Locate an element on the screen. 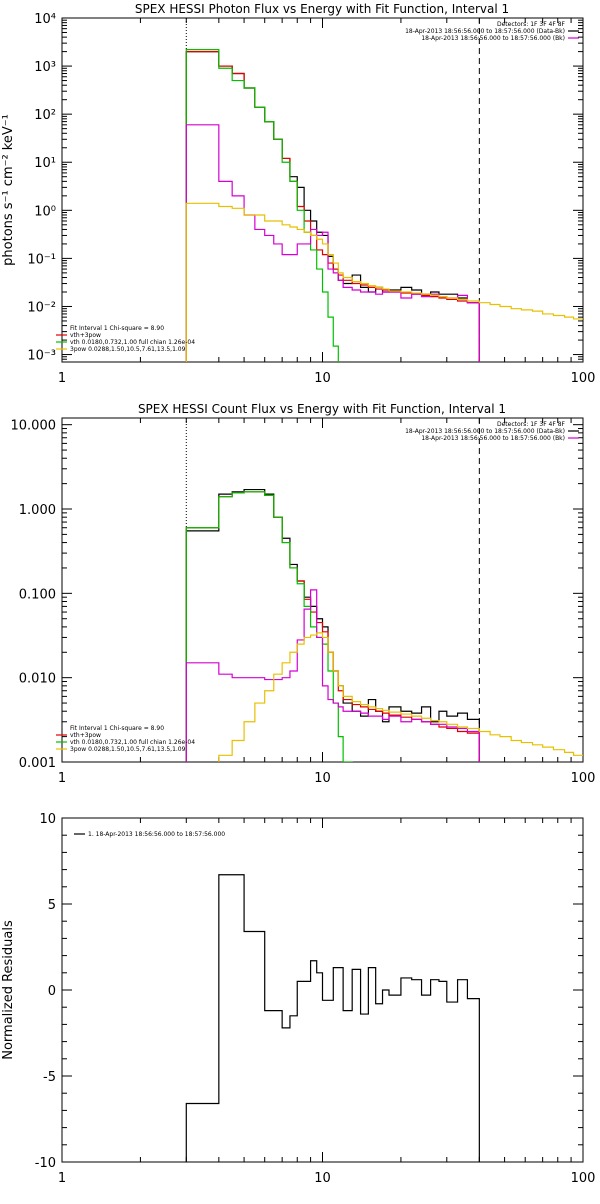 This screenshot has height=1204, width=600. y-tick-label: 10⁰ is located at coordinates (45, 211).